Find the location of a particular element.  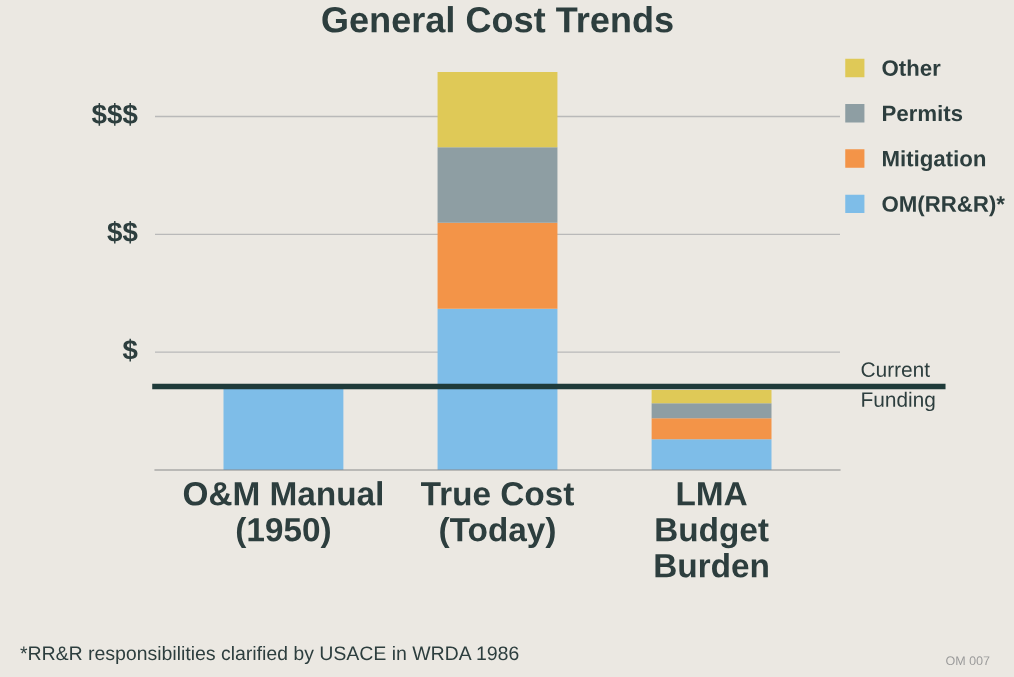

x-tick-label: O&M Manual (1950) is located at coordinates (283, 515).